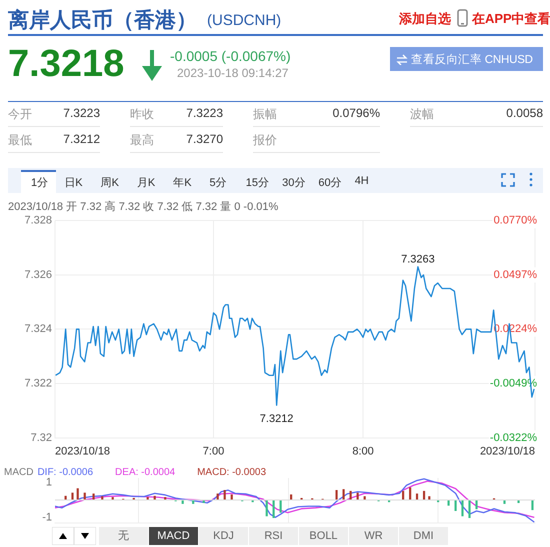 The width and height of the screenshot is (550, 547). I want to click on text: 无, so click(123, 536).